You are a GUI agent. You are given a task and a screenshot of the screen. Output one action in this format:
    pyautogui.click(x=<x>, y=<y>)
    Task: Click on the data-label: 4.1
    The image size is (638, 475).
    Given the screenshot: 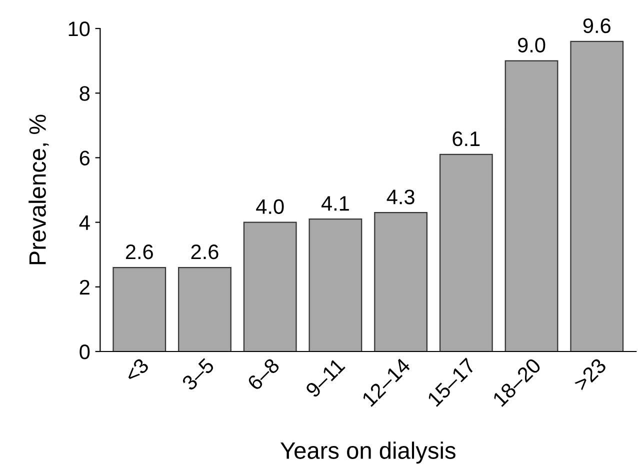 What is the action you would take?
    pyautogui.click(x=335, y=203)
    